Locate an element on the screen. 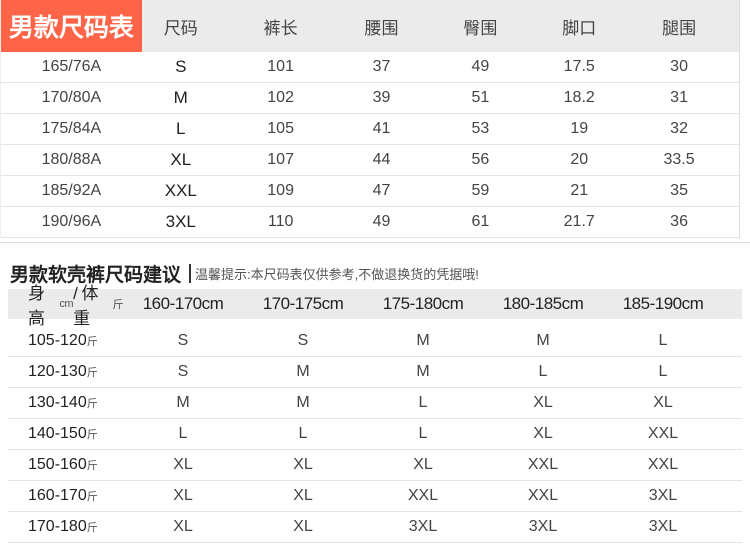 This screenshot has height=550, width=750. table-row: 130-140 斤 M M L XL XL is located at coordinates (375, 403).